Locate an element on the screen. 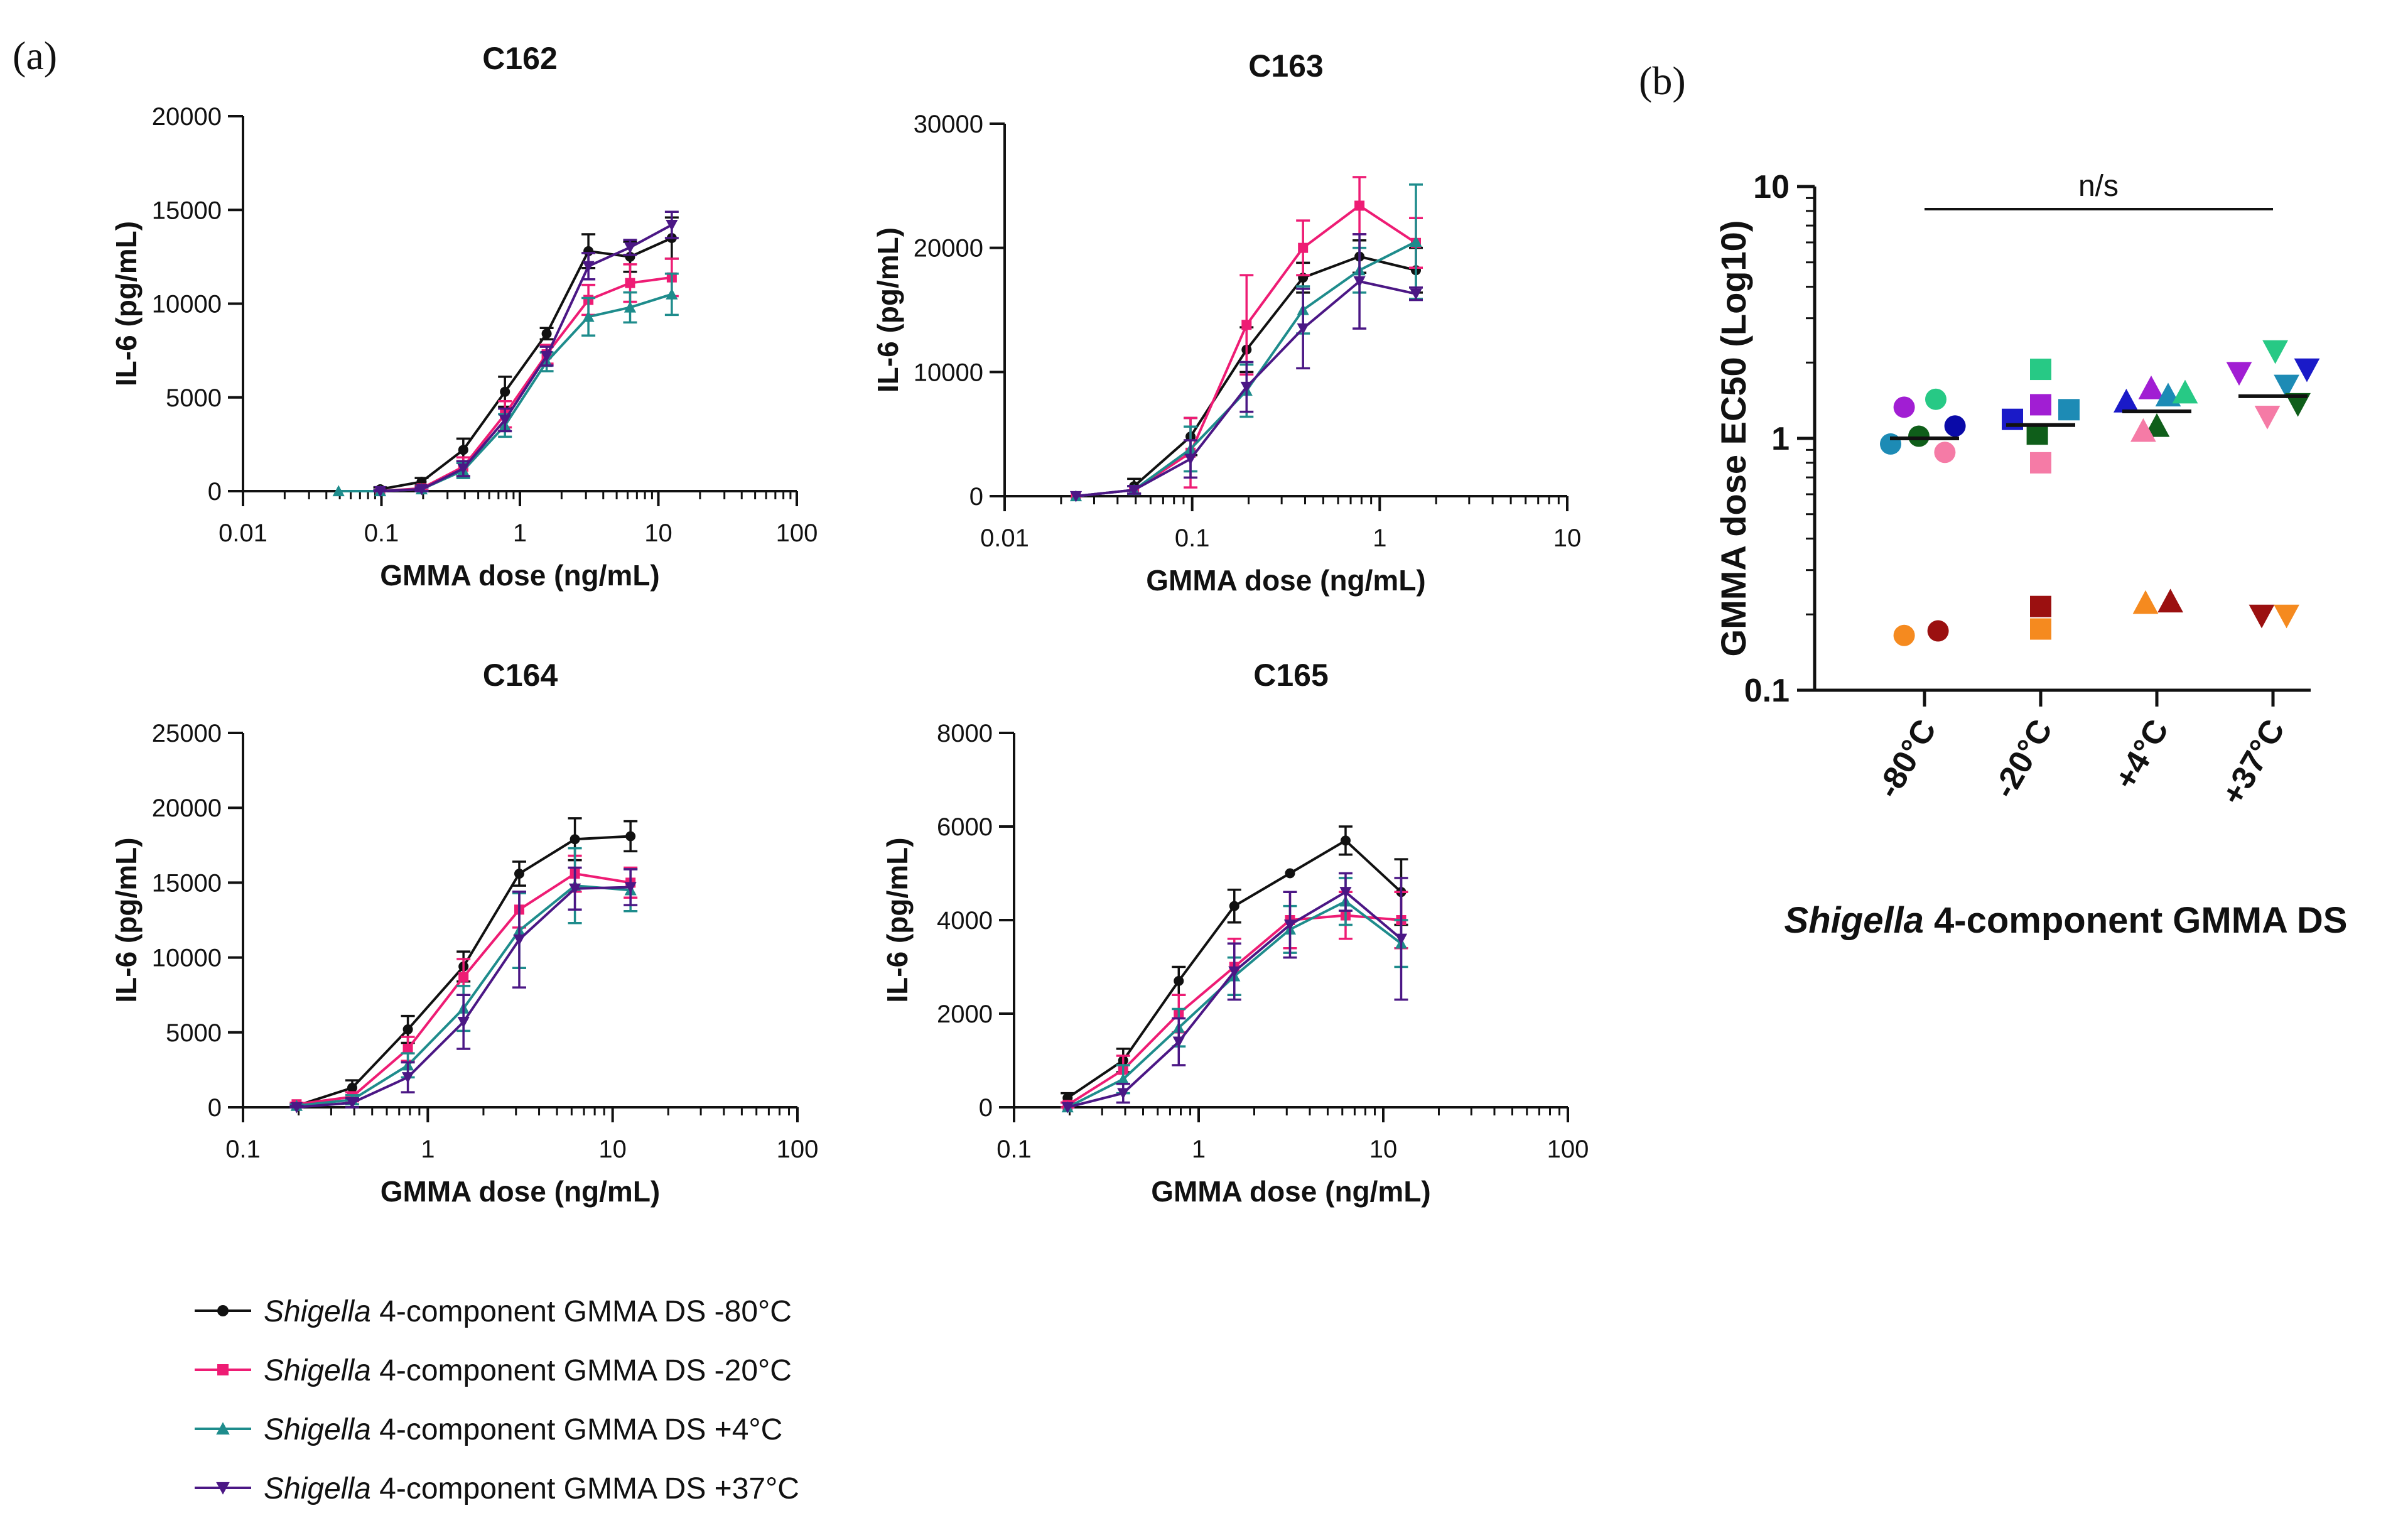 The height and width of the screenshot is (1518, 2408). legend-item-m80: Shigella 4-component GMMA DS -80°C is located at coordinates (493, 1311).